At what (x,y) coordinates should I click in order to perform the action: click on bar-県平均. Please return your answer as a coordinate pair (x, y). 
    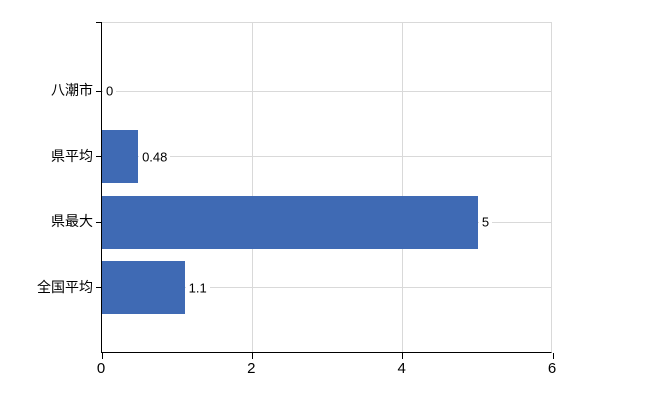
    Looking at the image, I should click on (120, 156).